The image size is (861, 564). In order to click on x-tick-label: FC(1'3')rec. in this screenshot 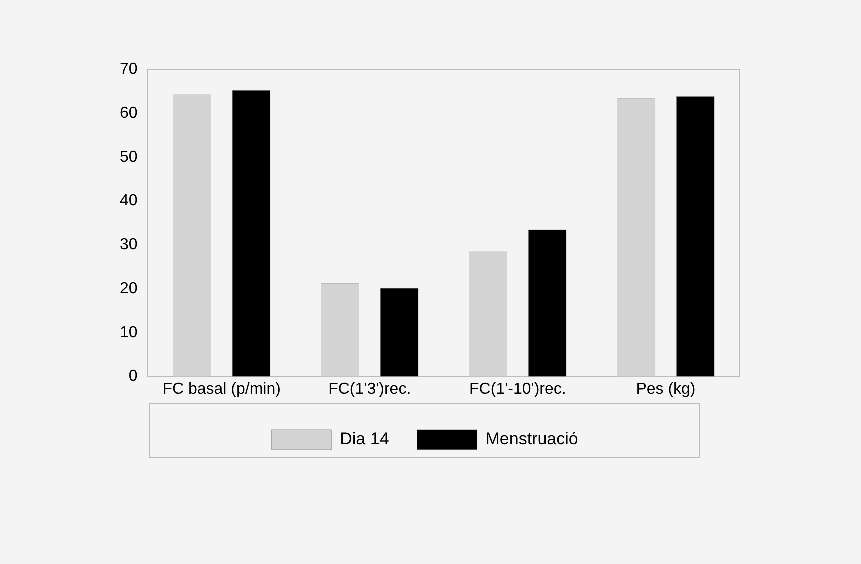, I will do `click(370, 389)`.